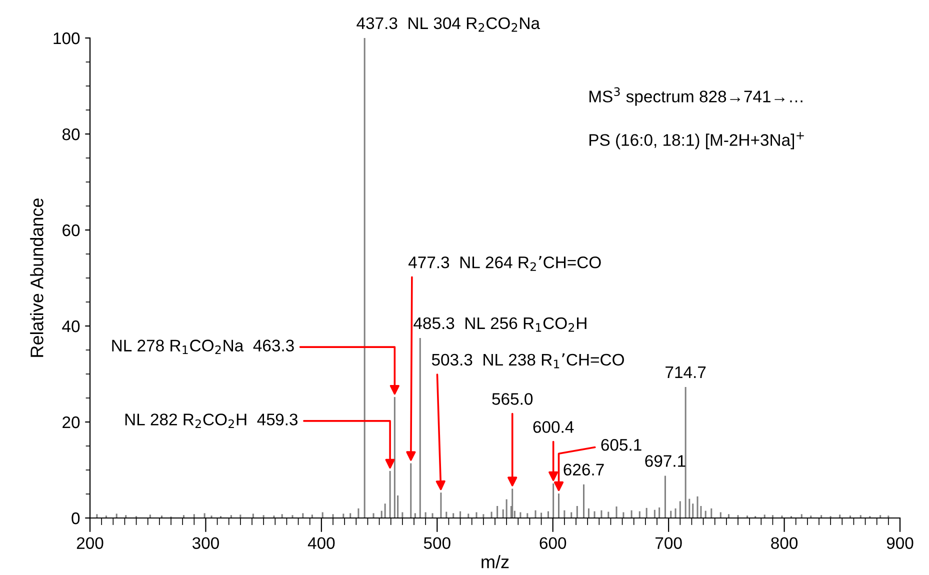  Describe the element at coordinates (321, 543) in the screenshot. I see `x-tick-label: 400` at that location.